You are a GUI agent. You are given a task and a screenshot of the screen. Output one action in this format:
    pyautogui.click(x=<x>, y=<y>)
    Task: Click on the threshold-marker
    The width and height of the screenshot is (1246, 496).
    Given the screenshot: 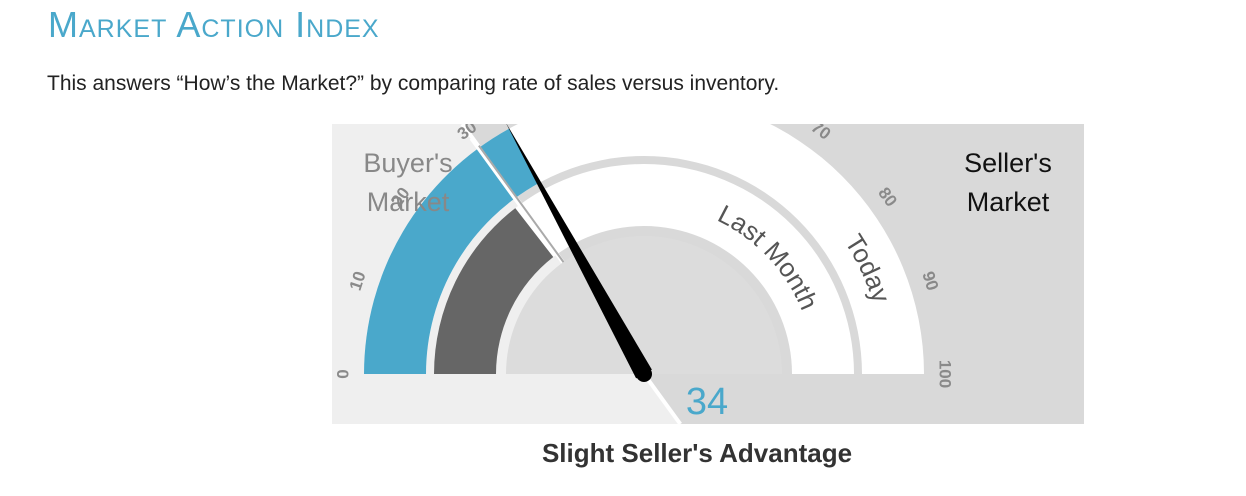 What is the action you would take?
    pyautogui.click(x=513, y=197)
    